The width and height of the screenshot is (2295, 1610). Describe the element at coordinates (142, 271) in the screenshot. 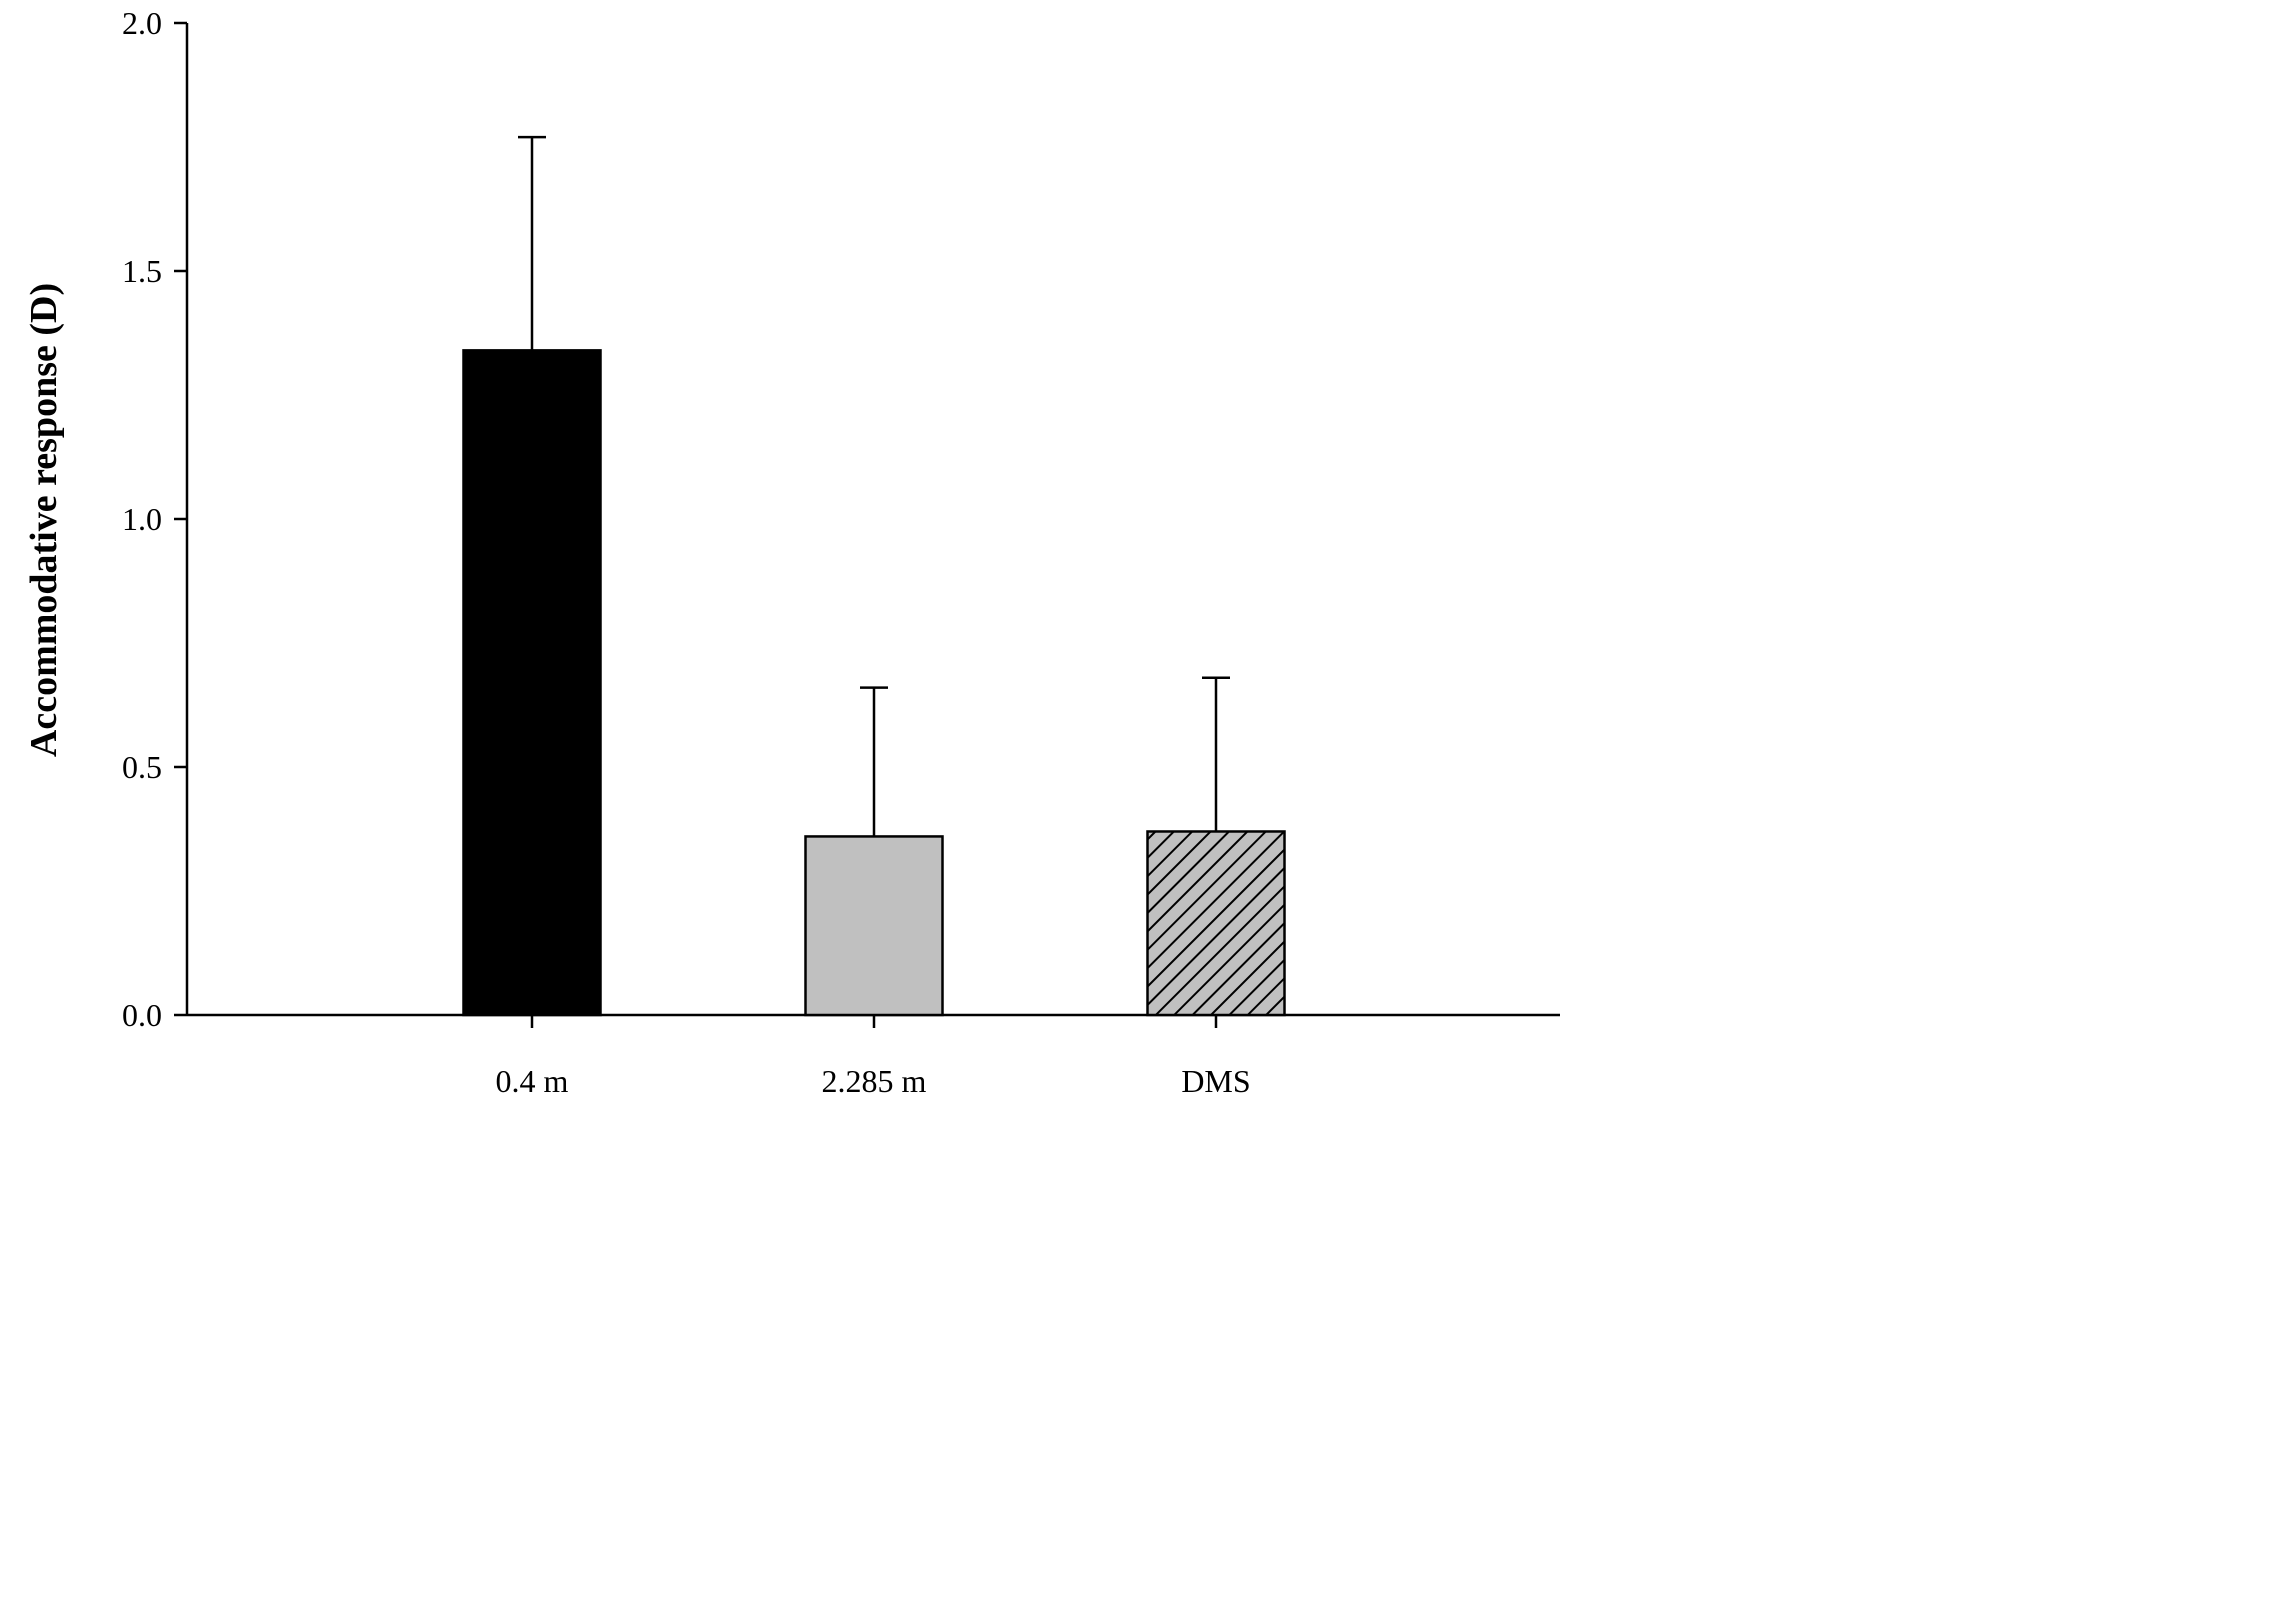

I see `y-tick-label: 1.5` at that location.